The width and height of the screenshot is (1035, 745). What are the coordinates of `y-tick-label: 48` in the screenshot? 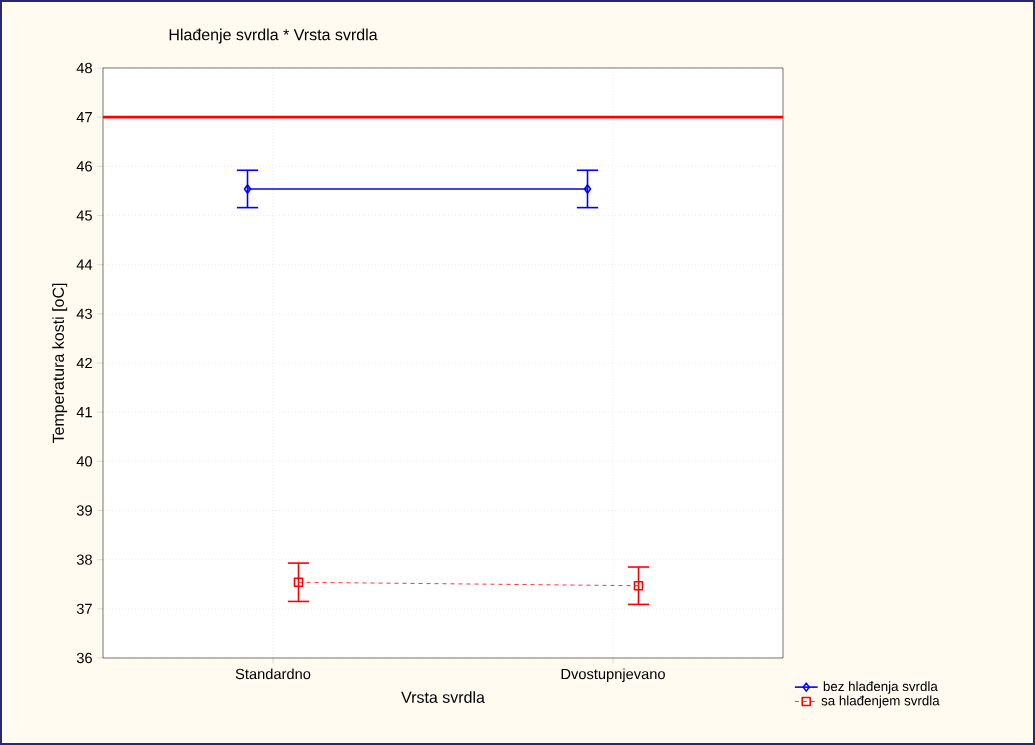 It's located at (84, 68).